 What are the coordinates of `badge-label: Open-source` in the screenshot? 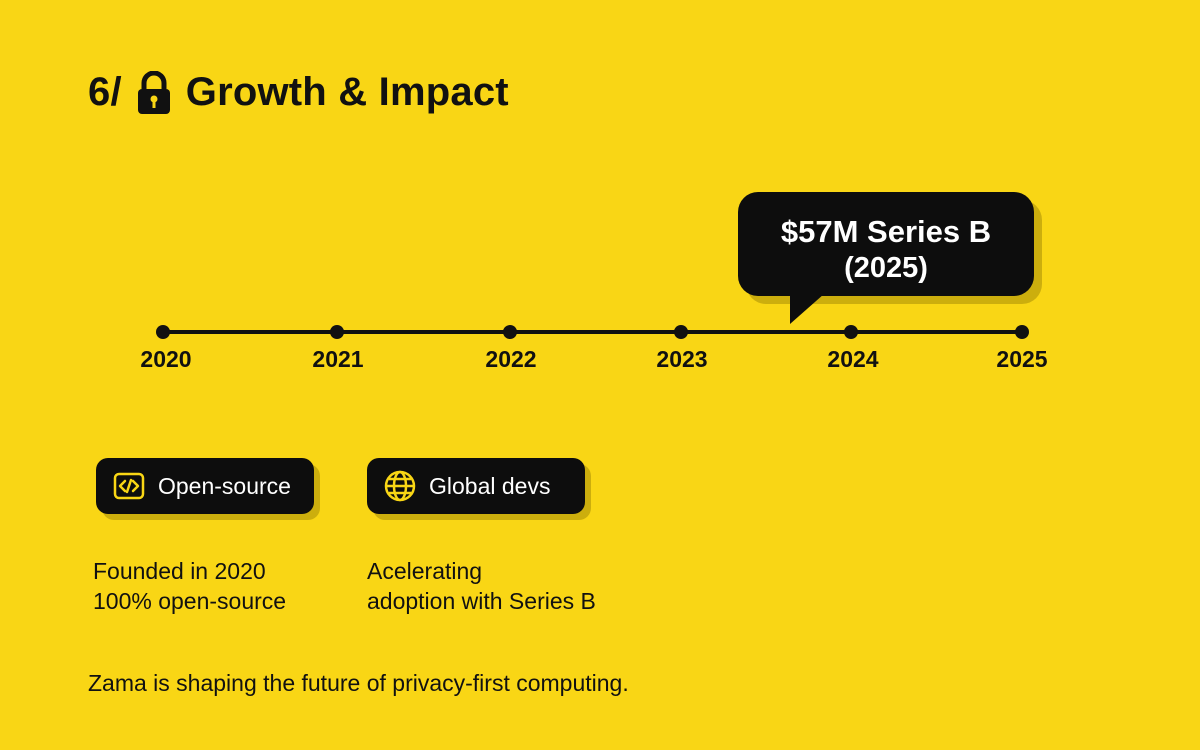 It's located at (224, 485).